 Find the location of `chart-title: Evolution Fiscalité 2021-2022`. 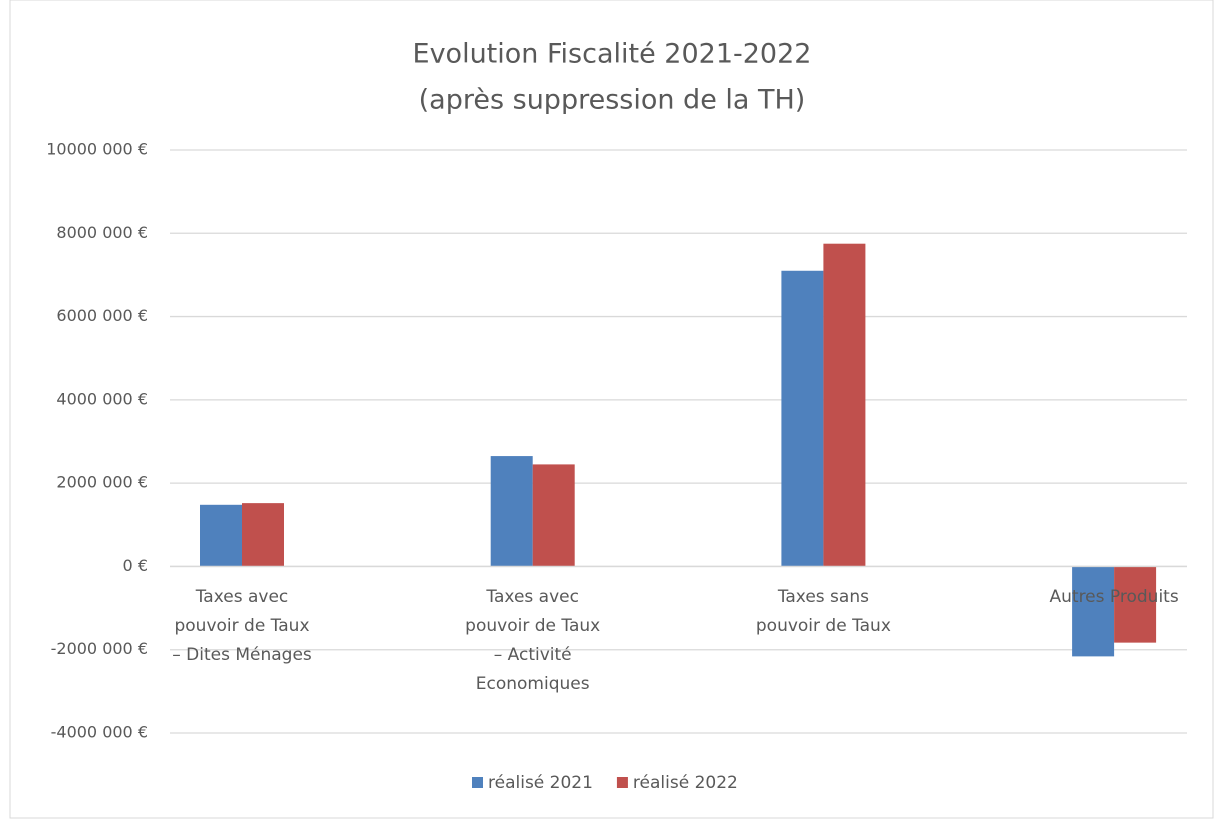

chart-title: Evolution Fiscalité 2021-2022 is located at coordinates (612, 54).